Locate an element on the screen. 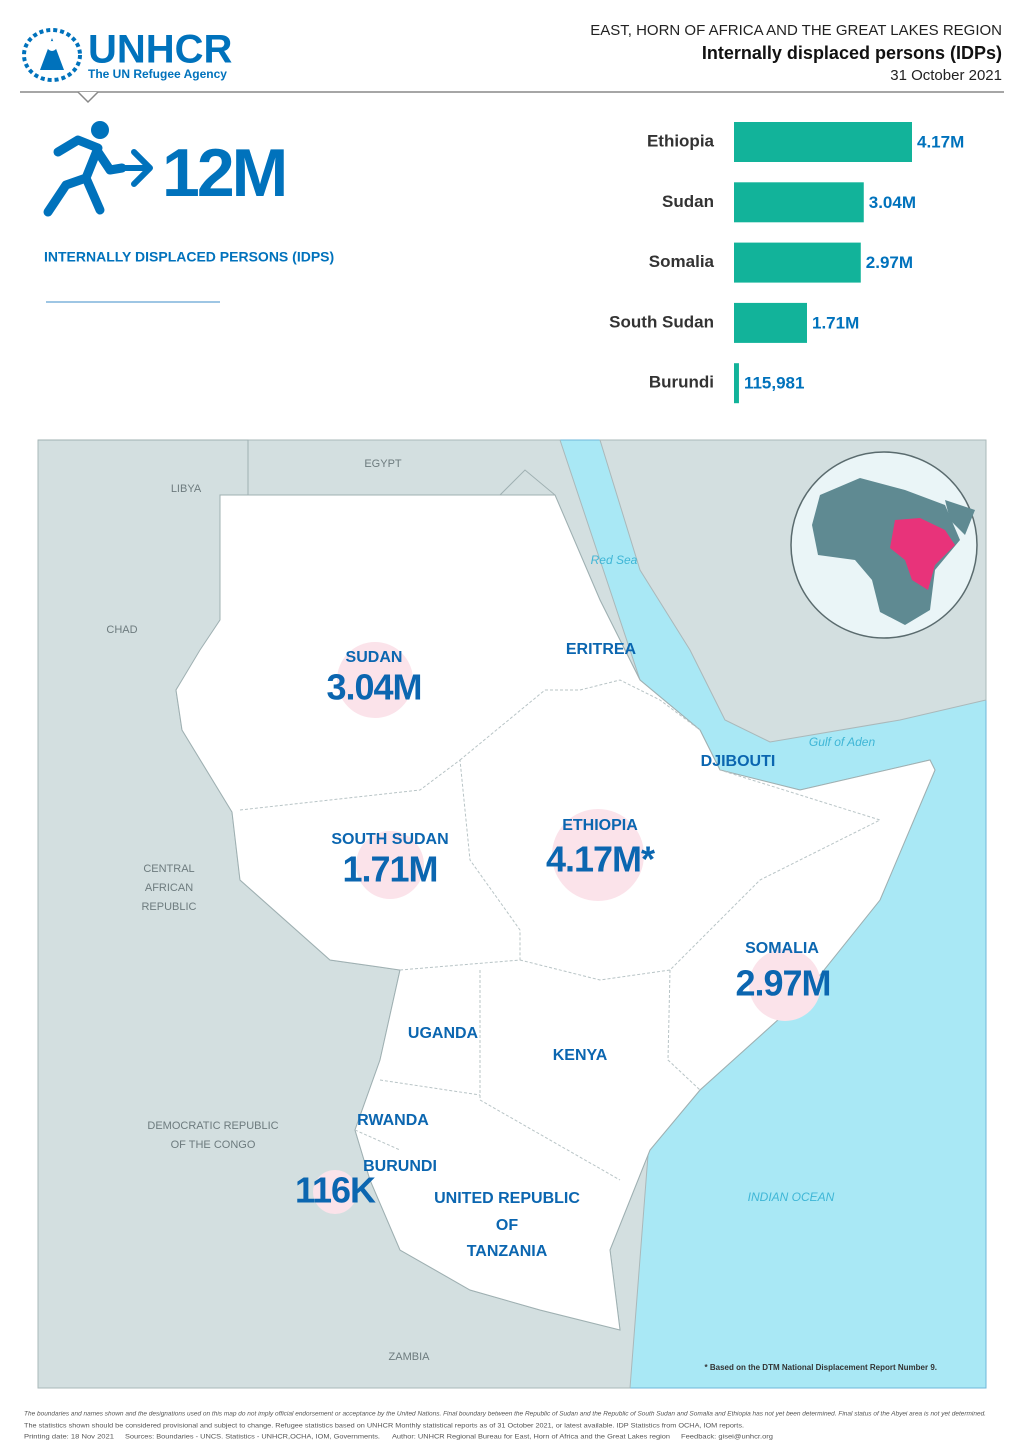  neighbor-label: CENTRAL is located at coordinates (168, 869).